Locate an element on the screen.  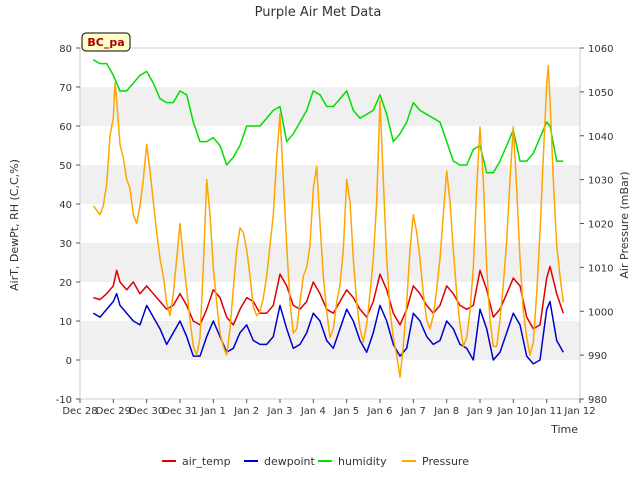
x-tick-label: Jan 1 is located at coordinates (213, 411).